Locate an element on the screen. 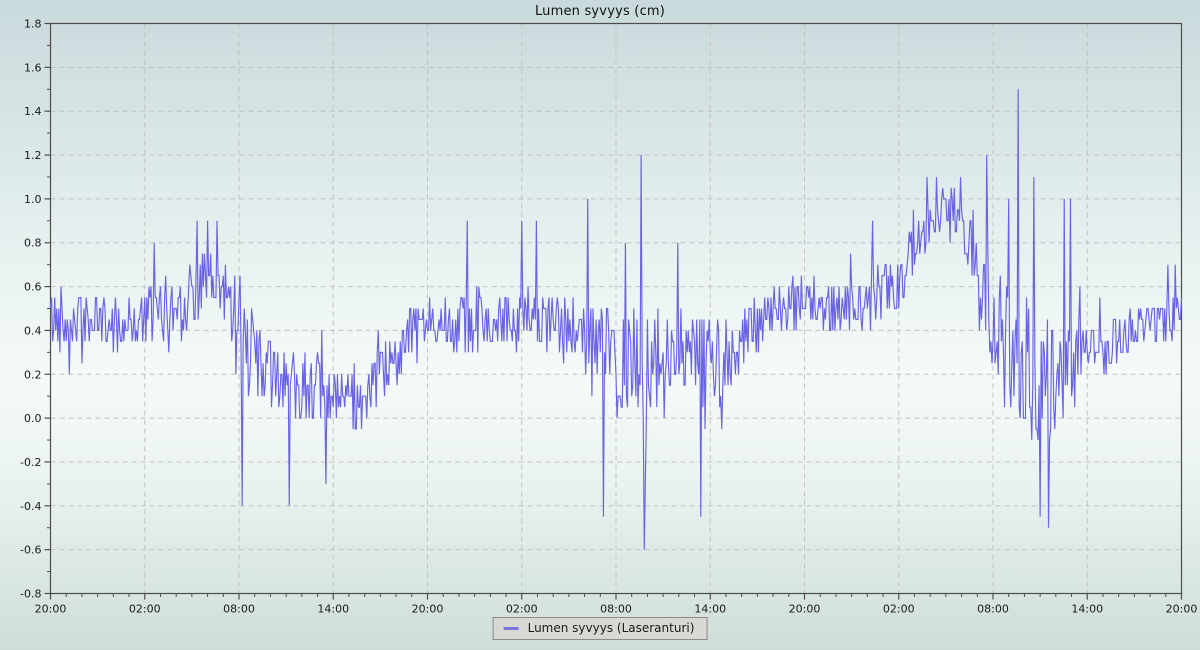 This screenshot has width=1200, height=650. legend-line-sample is located at coordinates (511, 628).